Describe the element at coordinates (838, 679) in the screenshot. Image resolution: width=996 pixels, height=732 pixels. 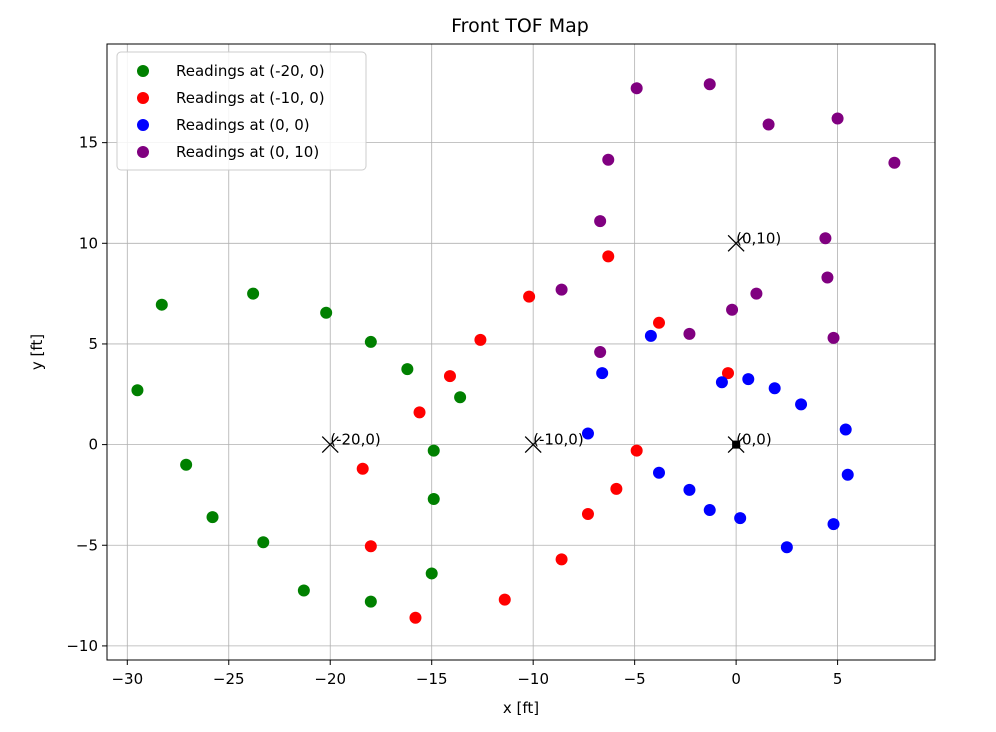
I see `x-tick-label: 5` at that location.